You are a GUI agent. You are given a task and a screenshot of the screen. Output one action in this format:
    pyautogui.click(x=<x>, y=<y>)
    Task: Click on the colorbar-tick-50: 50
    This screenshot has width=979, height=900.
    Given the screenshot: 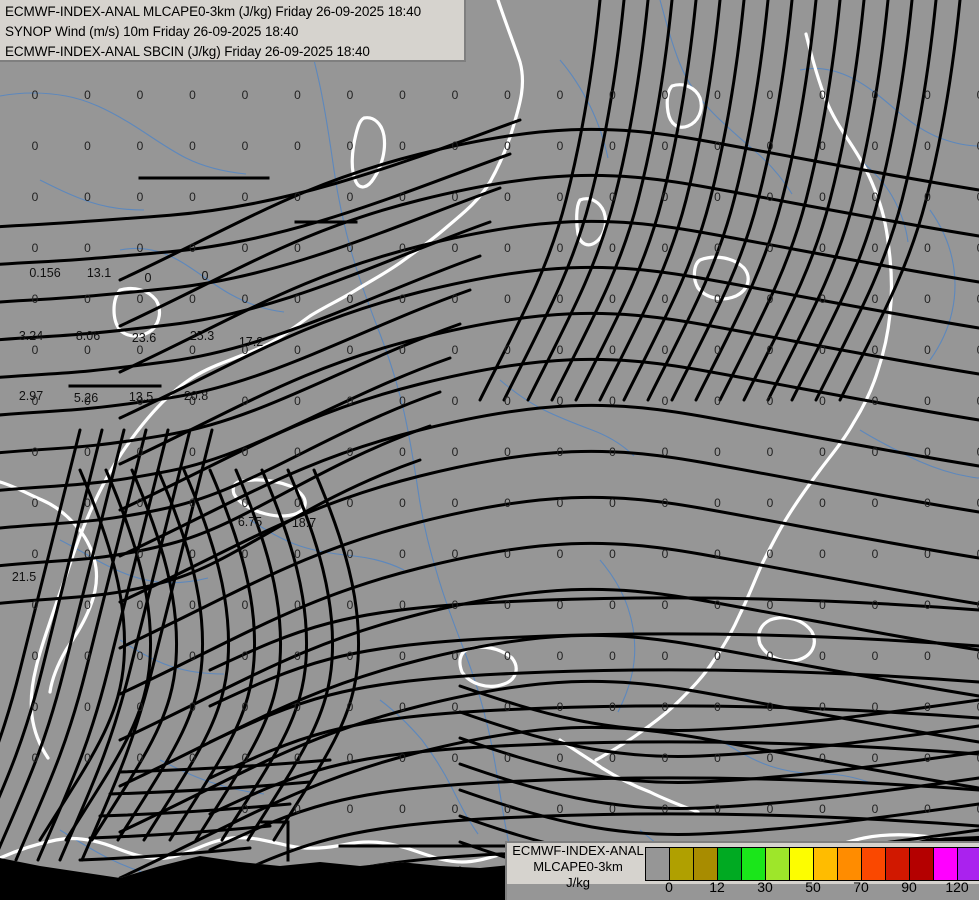 What is the action you would take?
    pyautogui.click(x=813, y=887)
    